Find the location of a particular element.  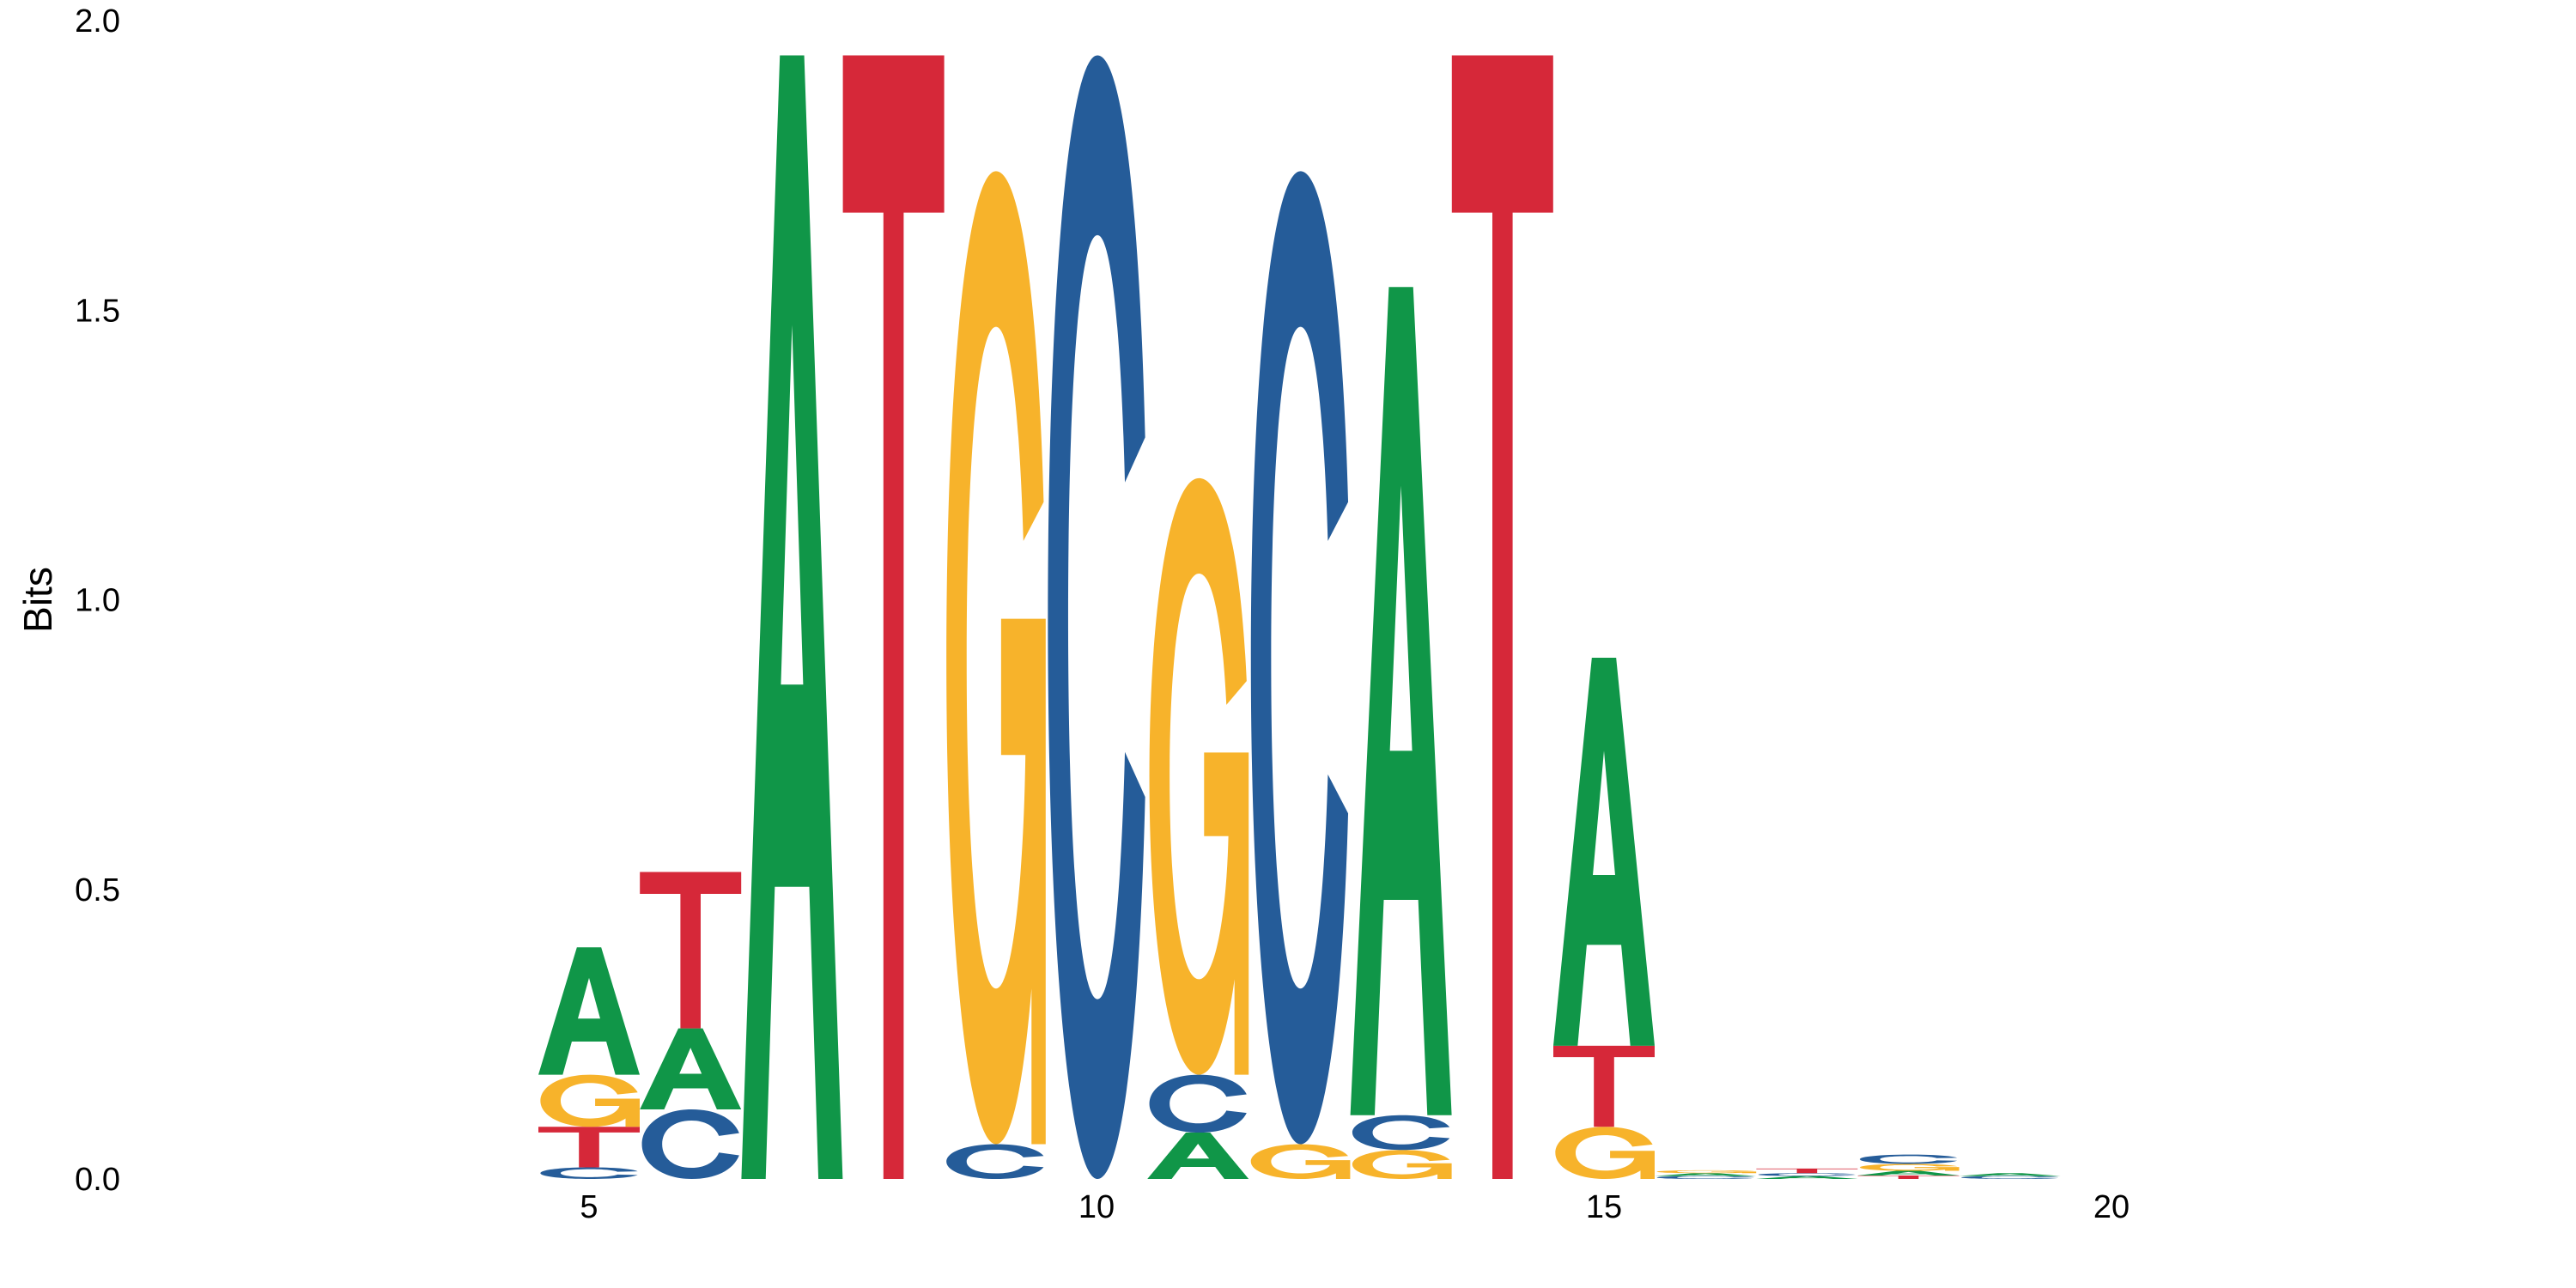

y-axis-ticks: 0.0 0.5 1.0 1.5 2.0 is located at coordinates (98, 600).